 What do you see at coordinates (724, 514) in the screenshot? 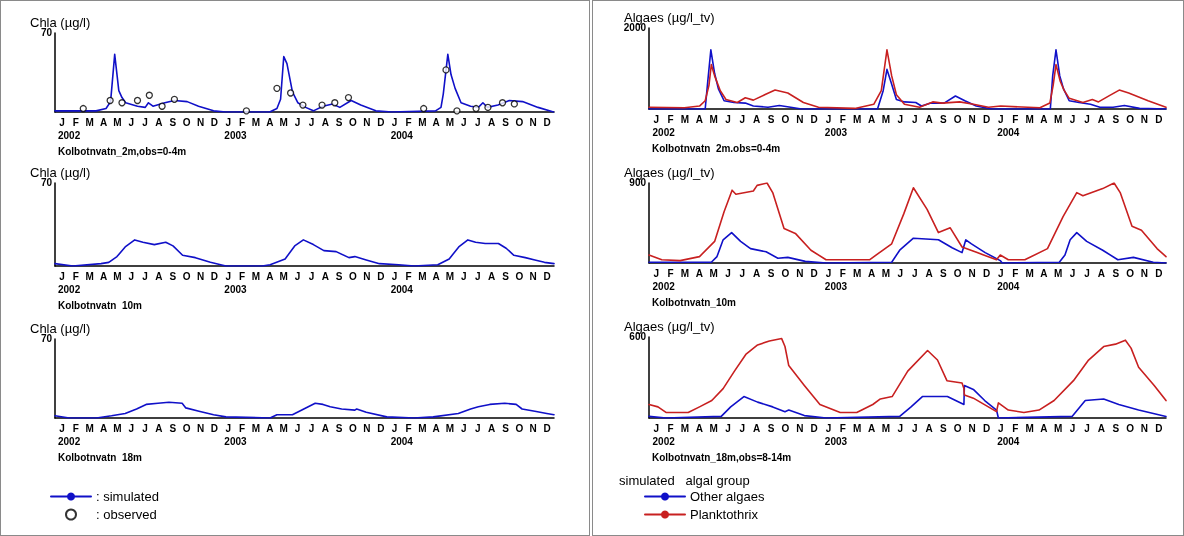
I see `legend-label: Planktothrix` at bounding box center [724, 514].